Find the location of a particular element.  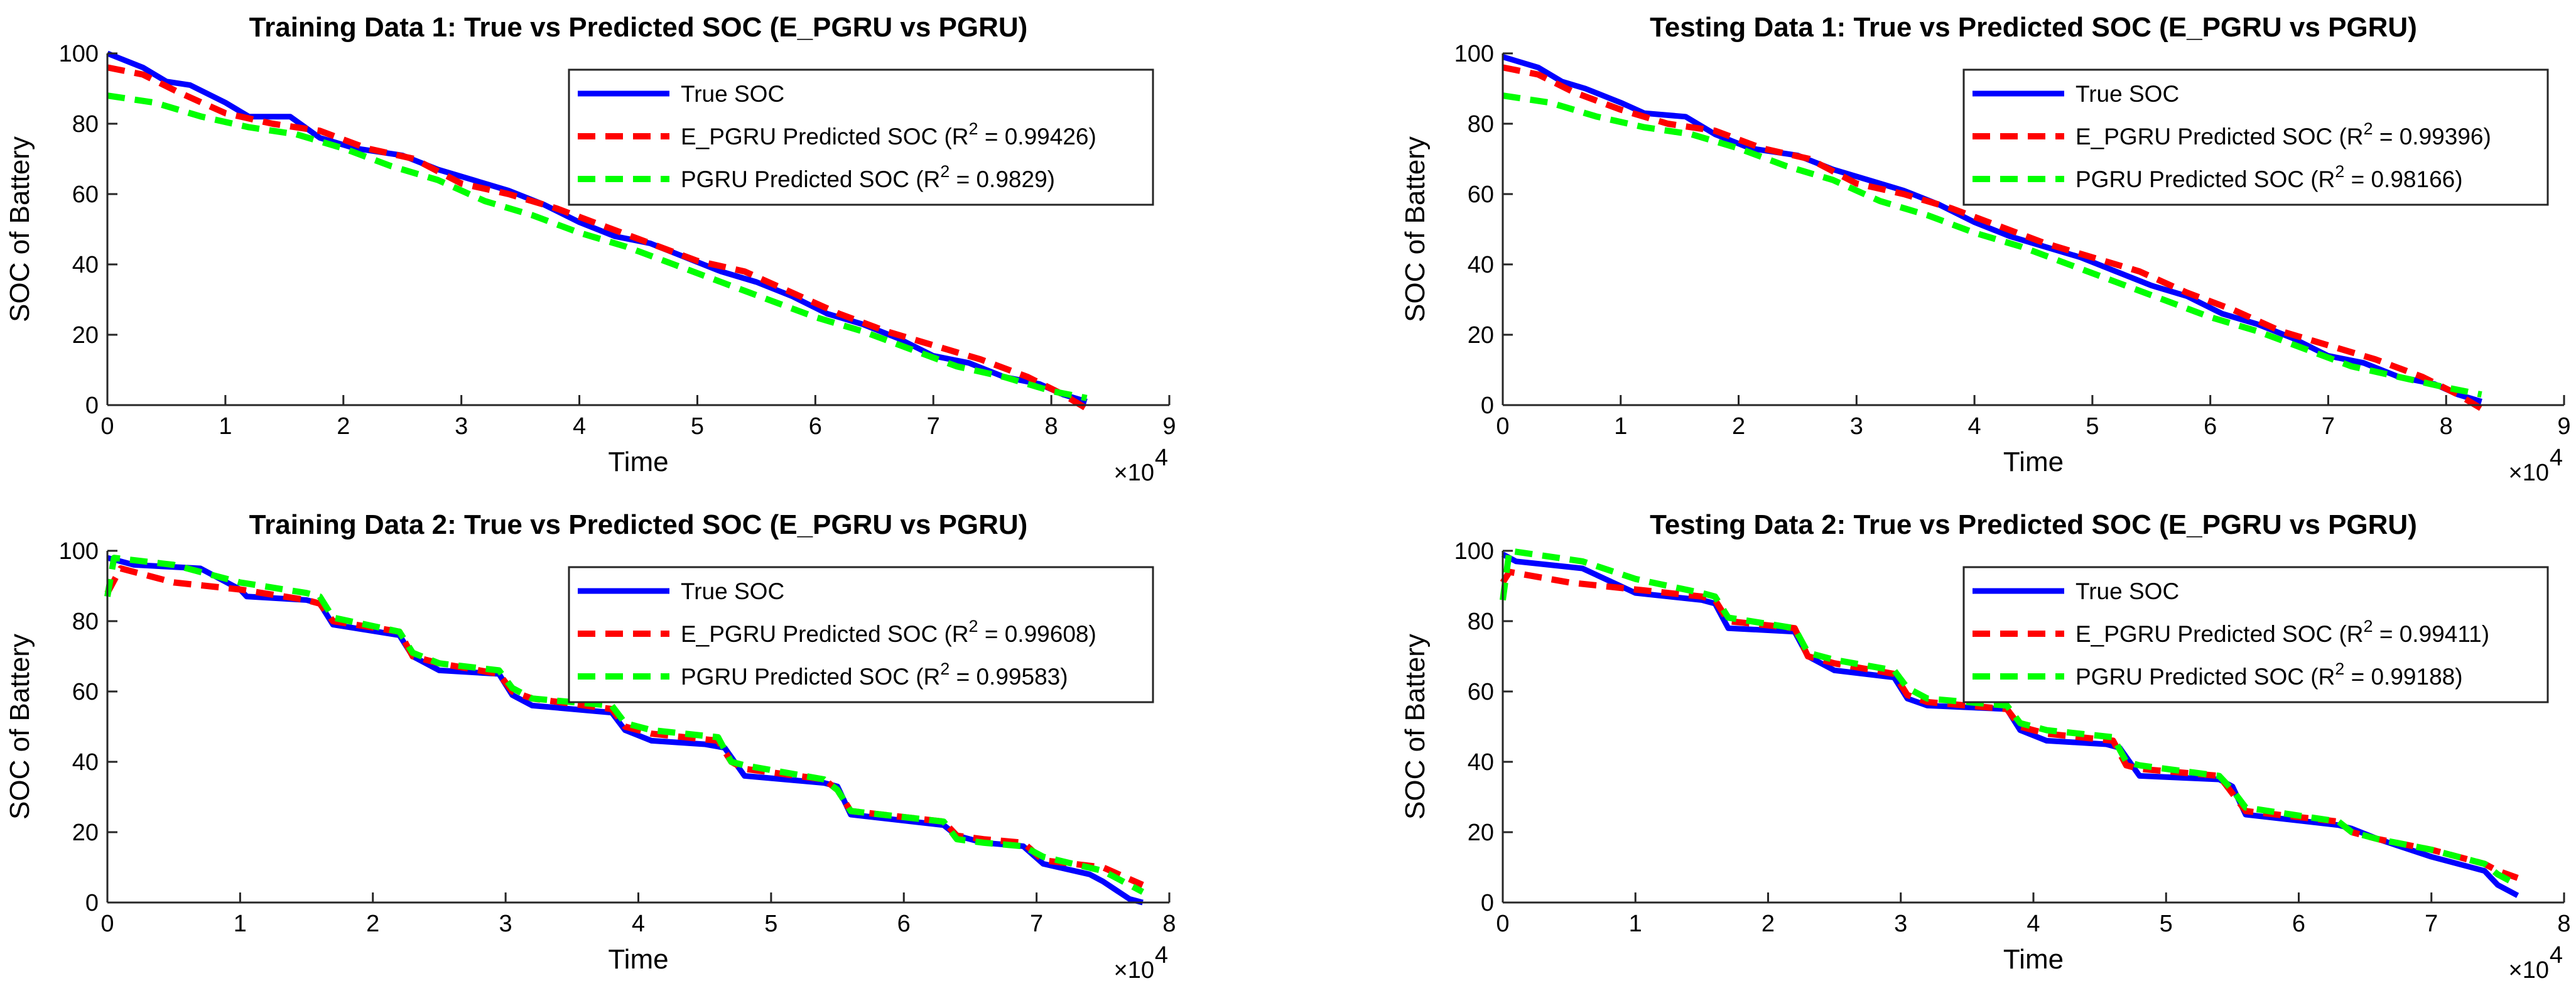

series-line-true-soc is located at coordinates (2010, 725).